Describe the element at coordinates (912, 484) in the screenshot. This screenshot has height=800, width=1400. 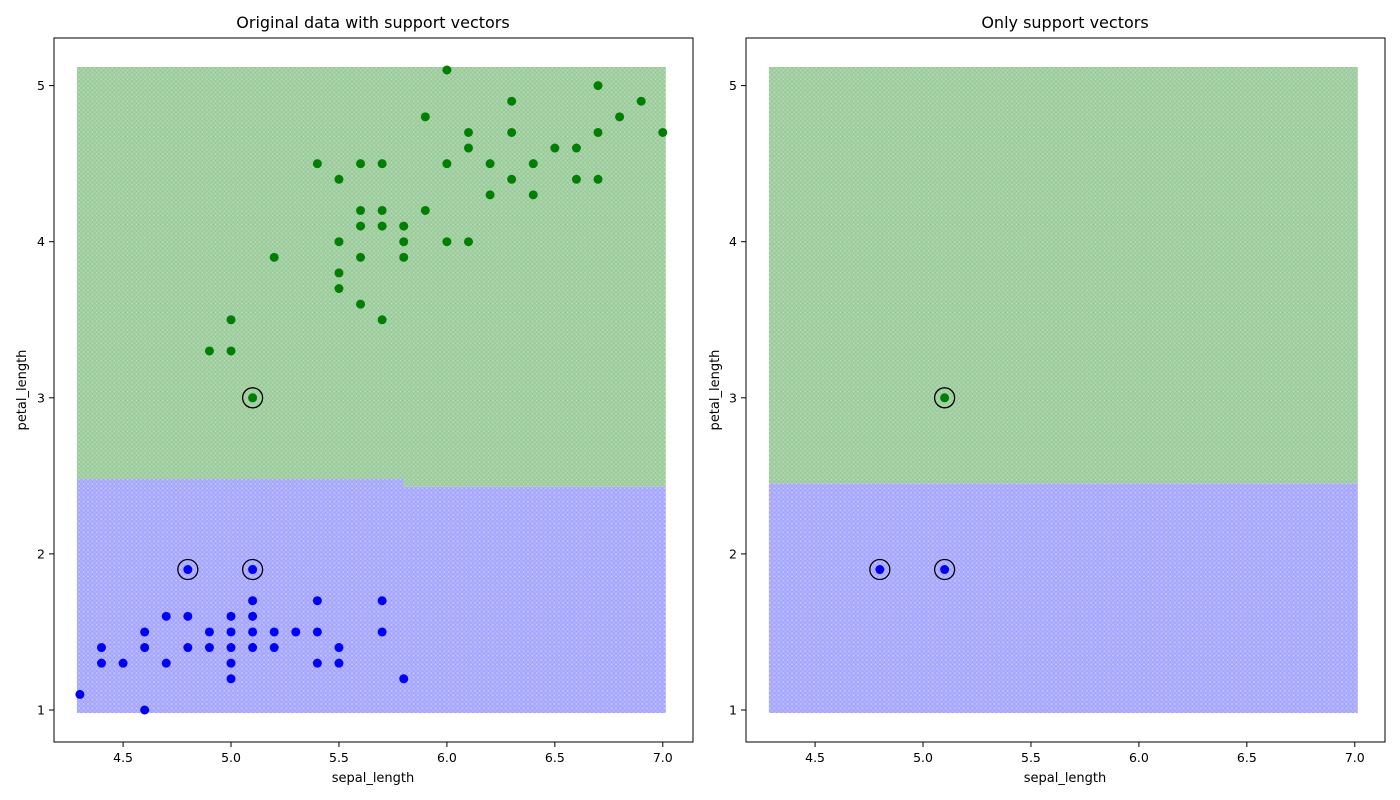
I see `right-data-points` at that location.